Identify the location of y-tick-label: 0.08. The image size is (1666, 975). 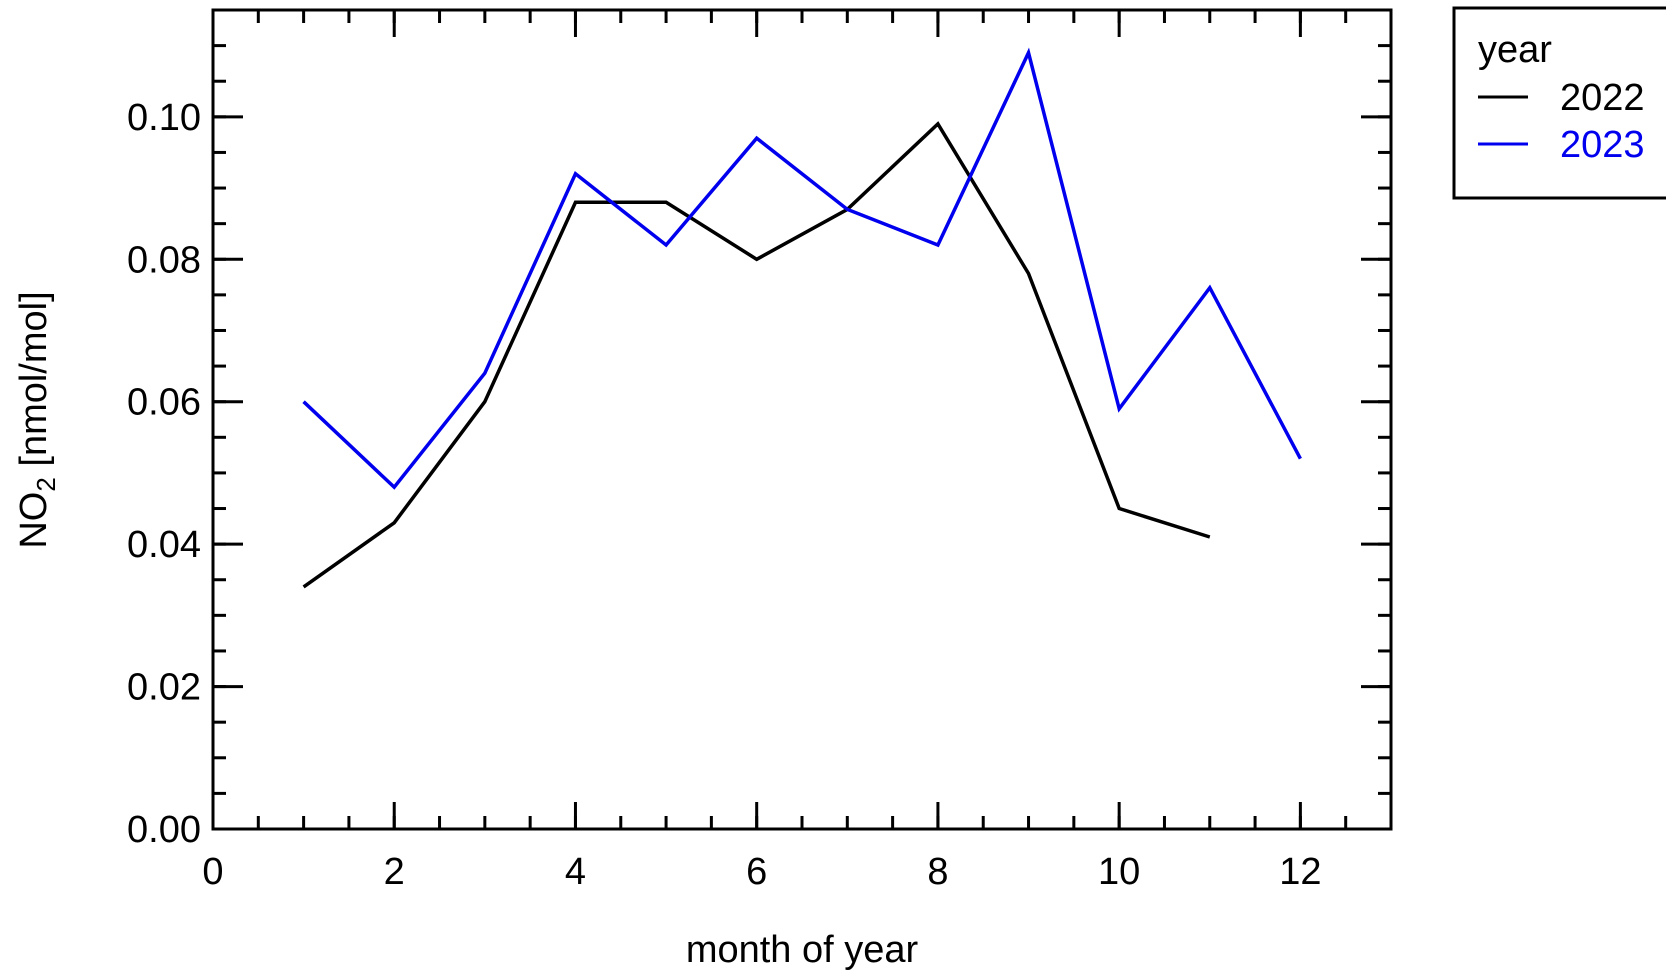
(164, 260).